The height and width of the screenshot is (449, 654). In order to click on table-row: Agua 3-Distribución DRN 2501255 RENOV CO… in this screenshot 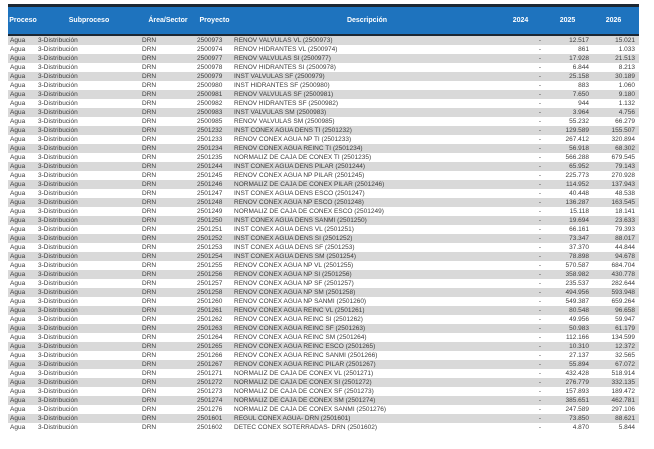, I will do `click(323, 265)`.